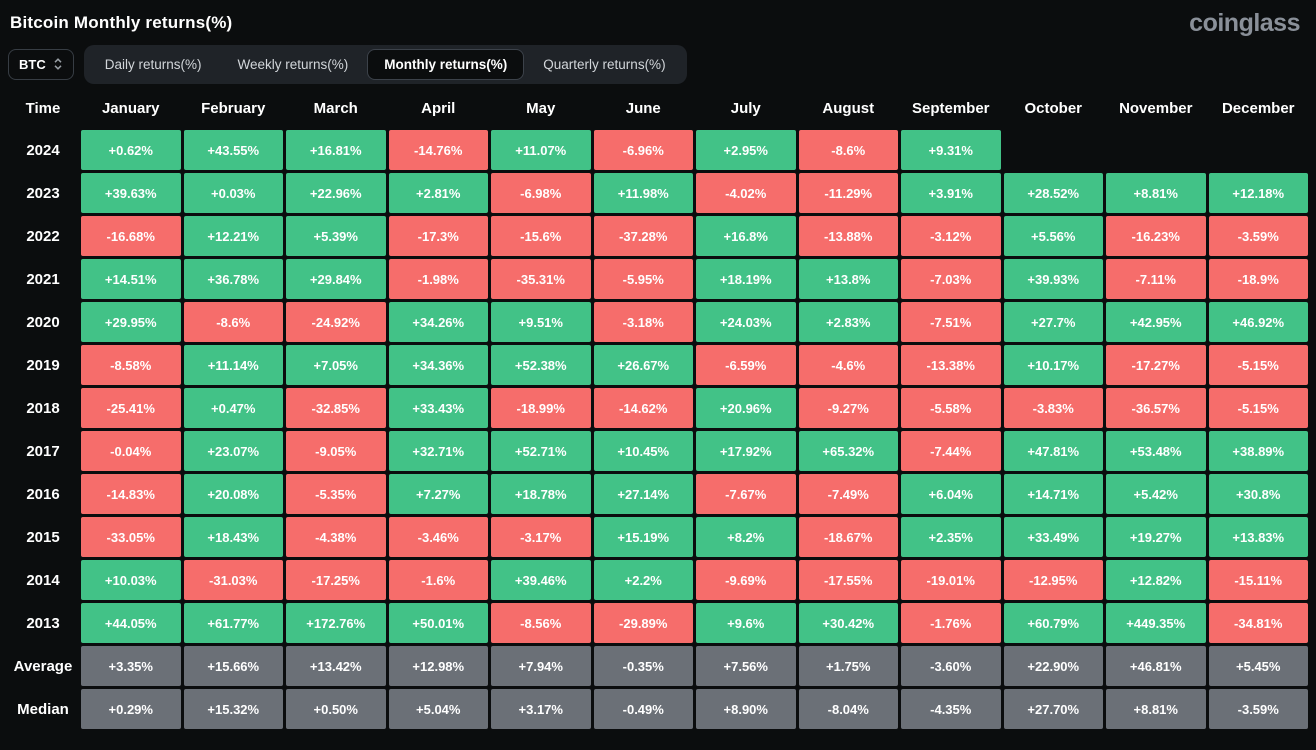 The width and height of the screenshot is (1316, 750). Describe the element at coordinates (233, 451) in the screenshot. I see `return-cell: +23.07%` at that location.